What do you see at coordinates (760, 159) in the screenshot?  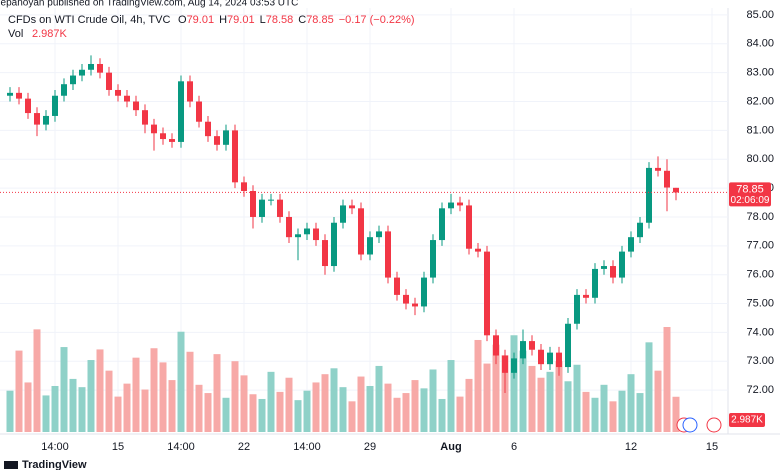 I see `y-tick-label: 80.00` at bounding box center [760, 159].